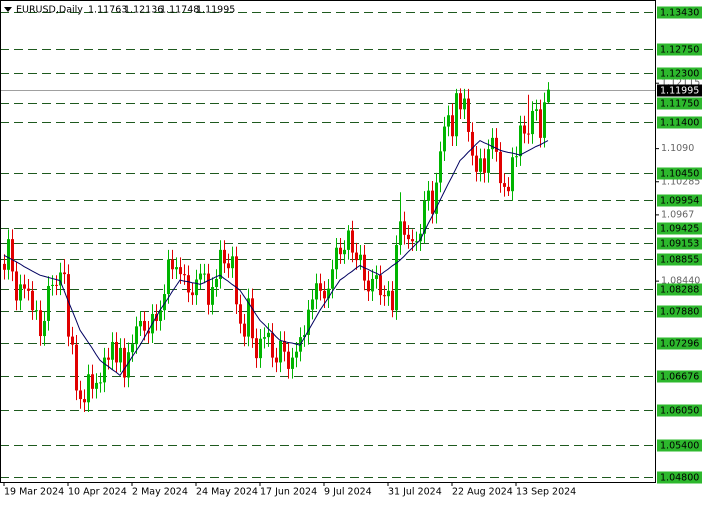 The height and width of the screenshot is (506, 703). What do you see at coordinates (107, 10) in the screenshot?
I see `ohlc-open: 1.11763` at bounding box center [107, 10].